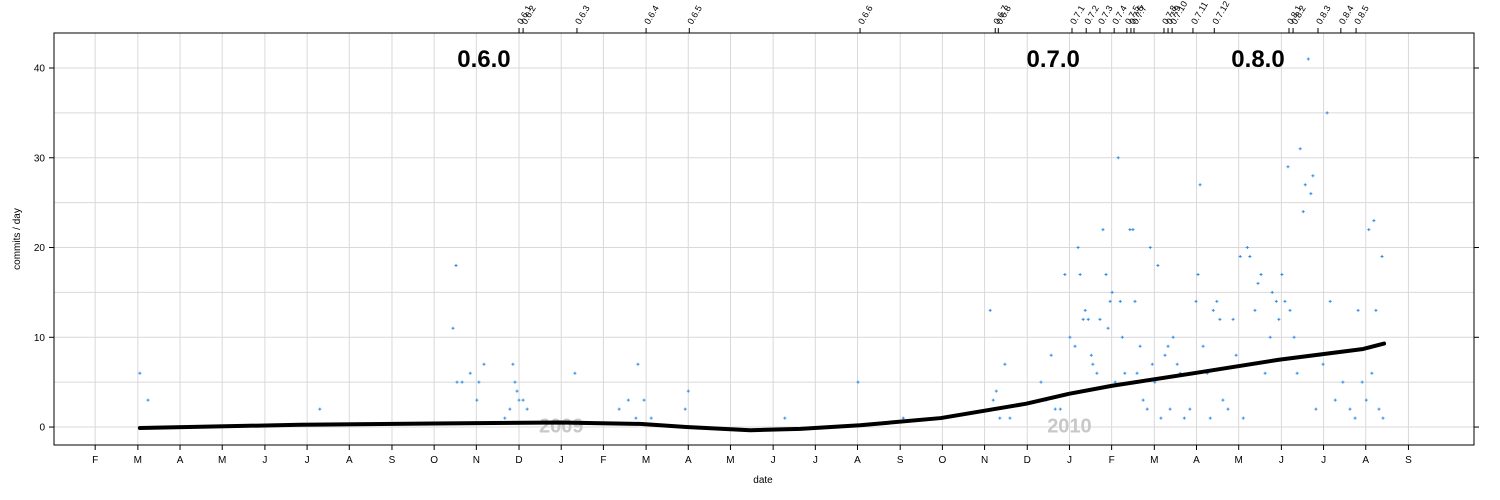  I want to click on x2-tick-label: 0.6.4, so click(651, 15).